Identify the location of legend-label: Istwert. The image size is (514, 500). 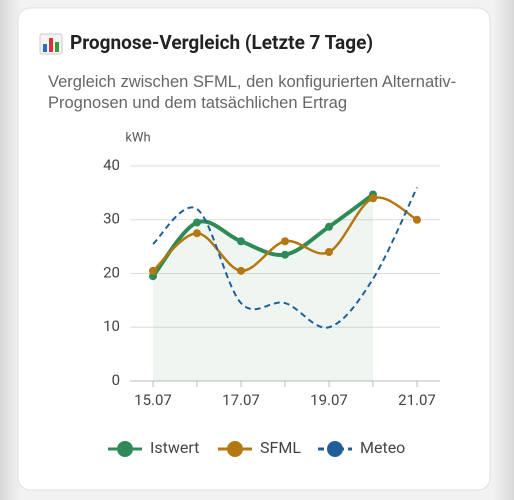
(174, 447).